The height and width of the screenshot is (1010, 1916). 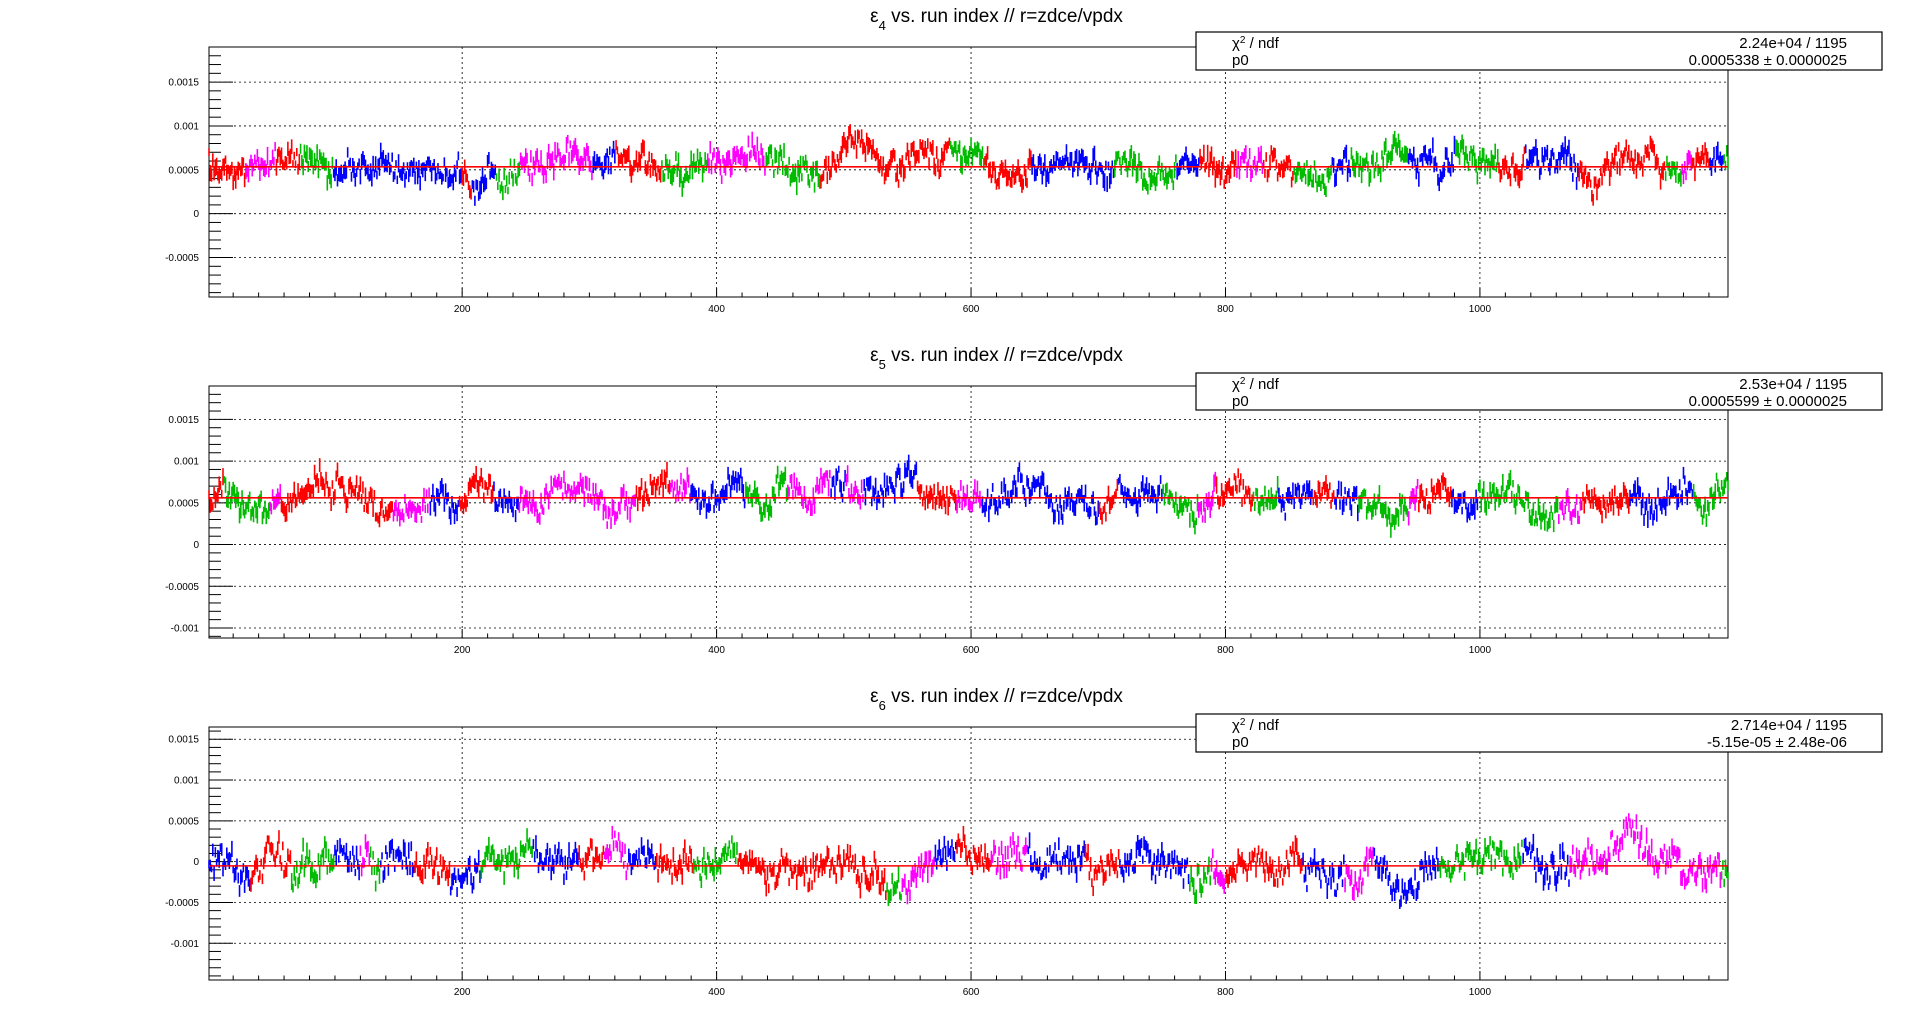 I want to click on title-subscript: 4, so click(x=882, y=25).